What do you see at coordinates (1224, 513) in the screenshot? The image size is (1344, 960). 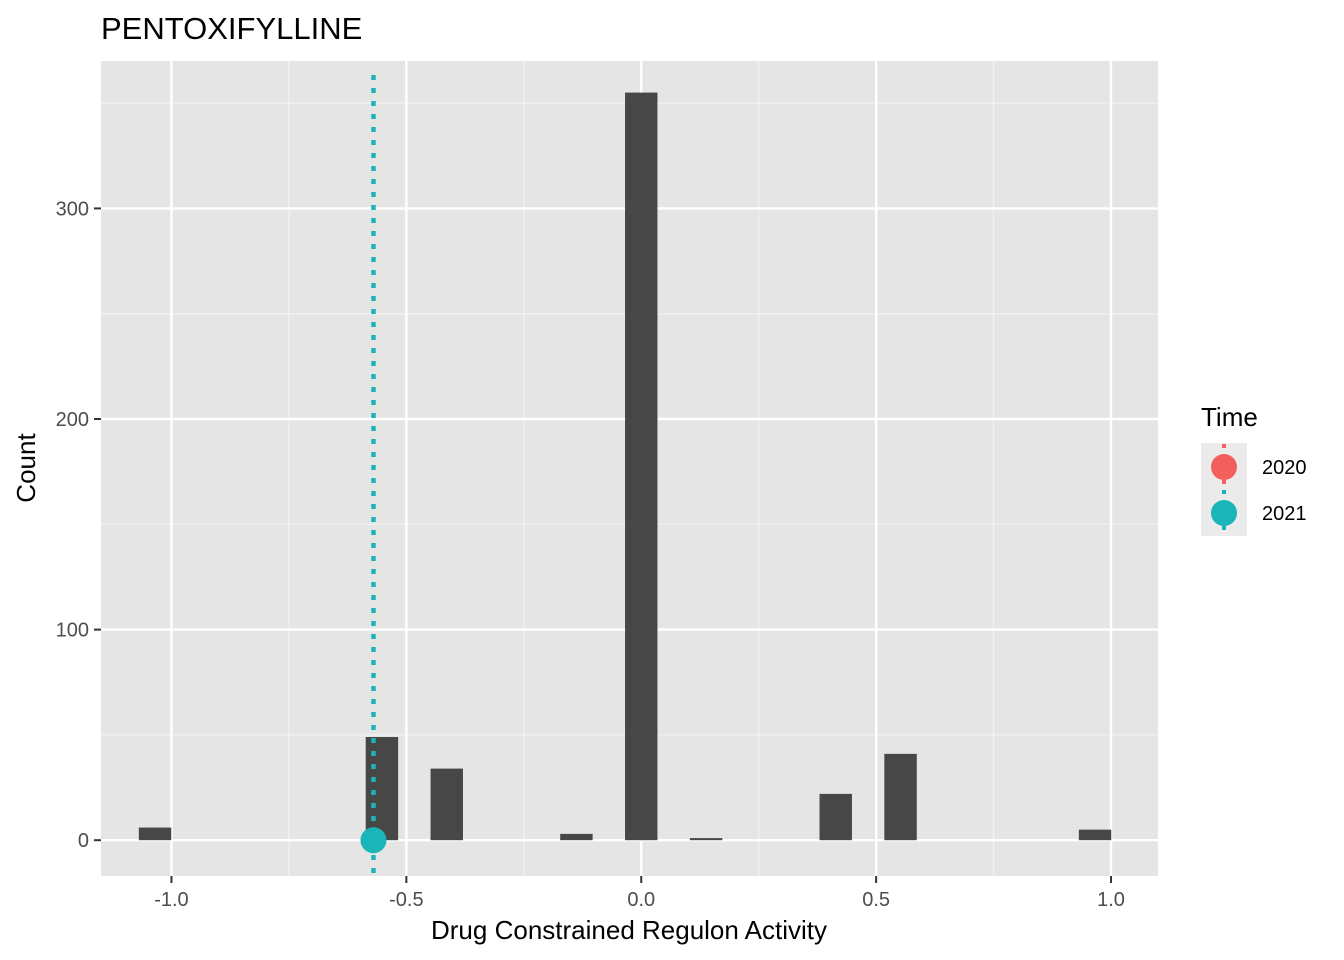 I see `legend-key-point-2021` at bounding box center [1224, 513].